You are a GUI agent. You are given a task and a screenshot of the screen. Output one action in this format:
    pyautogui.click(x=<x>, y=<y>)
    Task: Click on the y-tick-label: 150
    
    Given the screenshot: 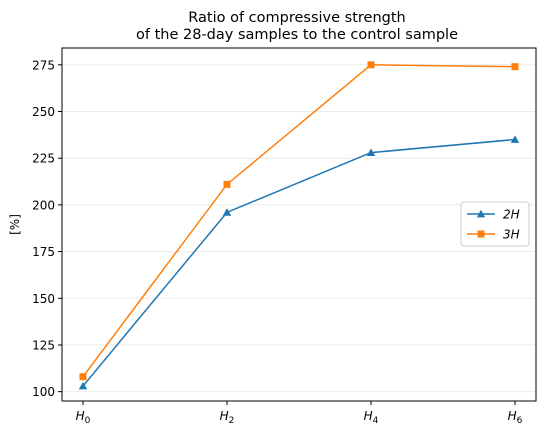 What is the action you would take?
    pyautogui.click(x=43, y=299)
    